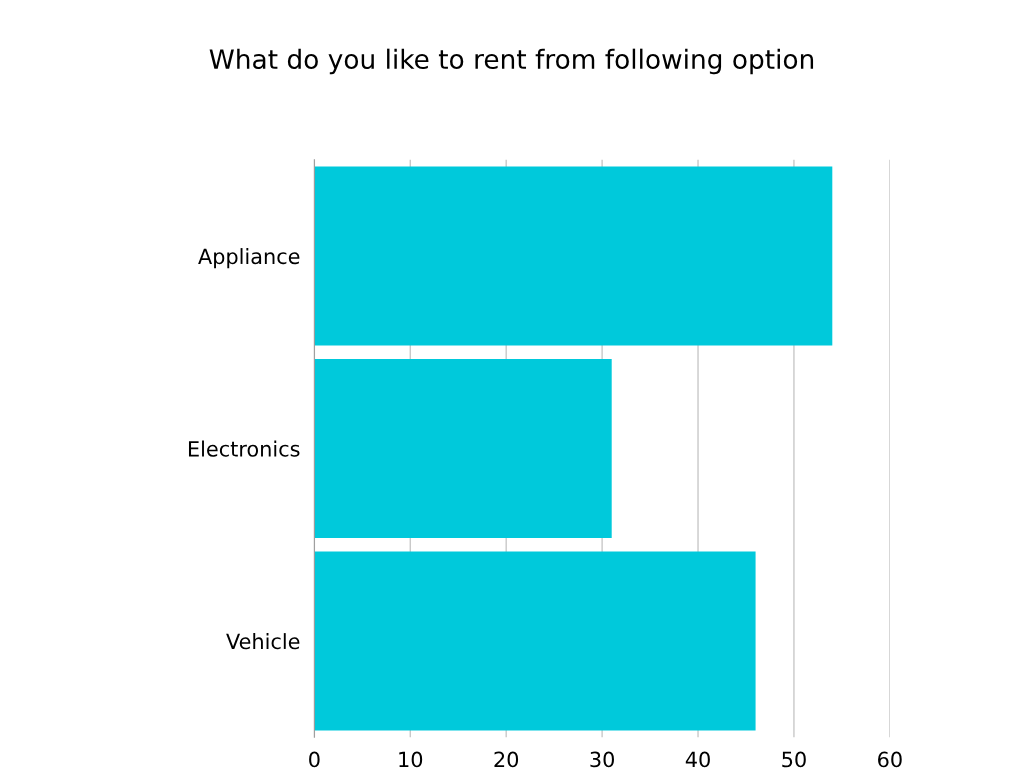 The image size is (1024, 768). What do you see at coordinates (890, 759) in the screenshot?
I see `x-tick-label: 60` at bounding box center [890, 759].